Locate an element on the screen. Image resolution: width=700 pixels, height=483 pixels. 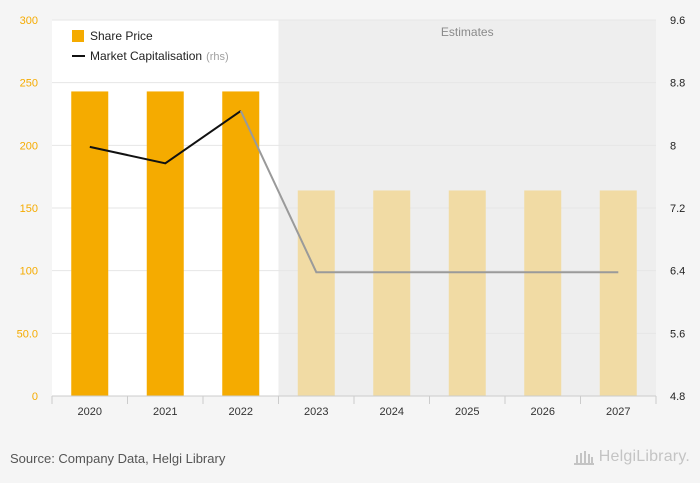
helgi-library-brand: HelgiLibrary. is located at coordinates (631, 457).